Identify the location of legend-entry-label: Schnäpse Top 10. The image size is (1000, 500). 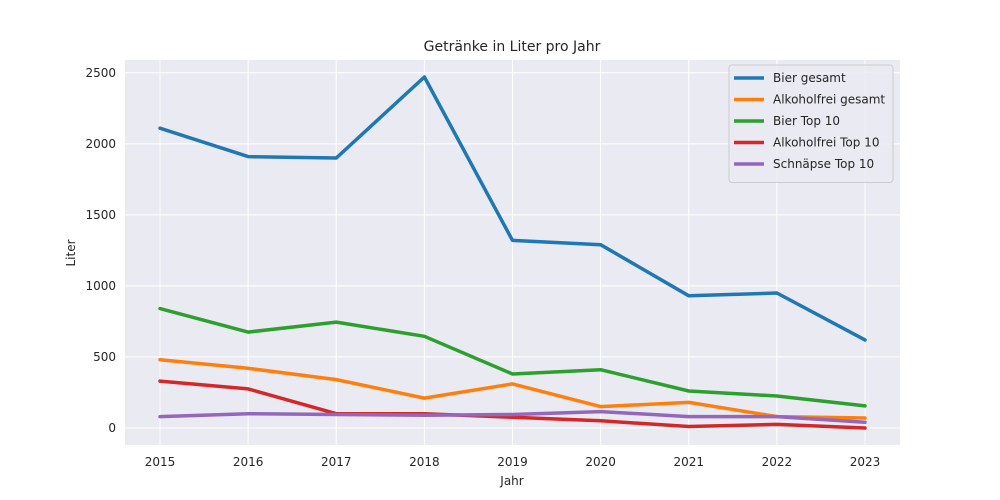
(823, 164).